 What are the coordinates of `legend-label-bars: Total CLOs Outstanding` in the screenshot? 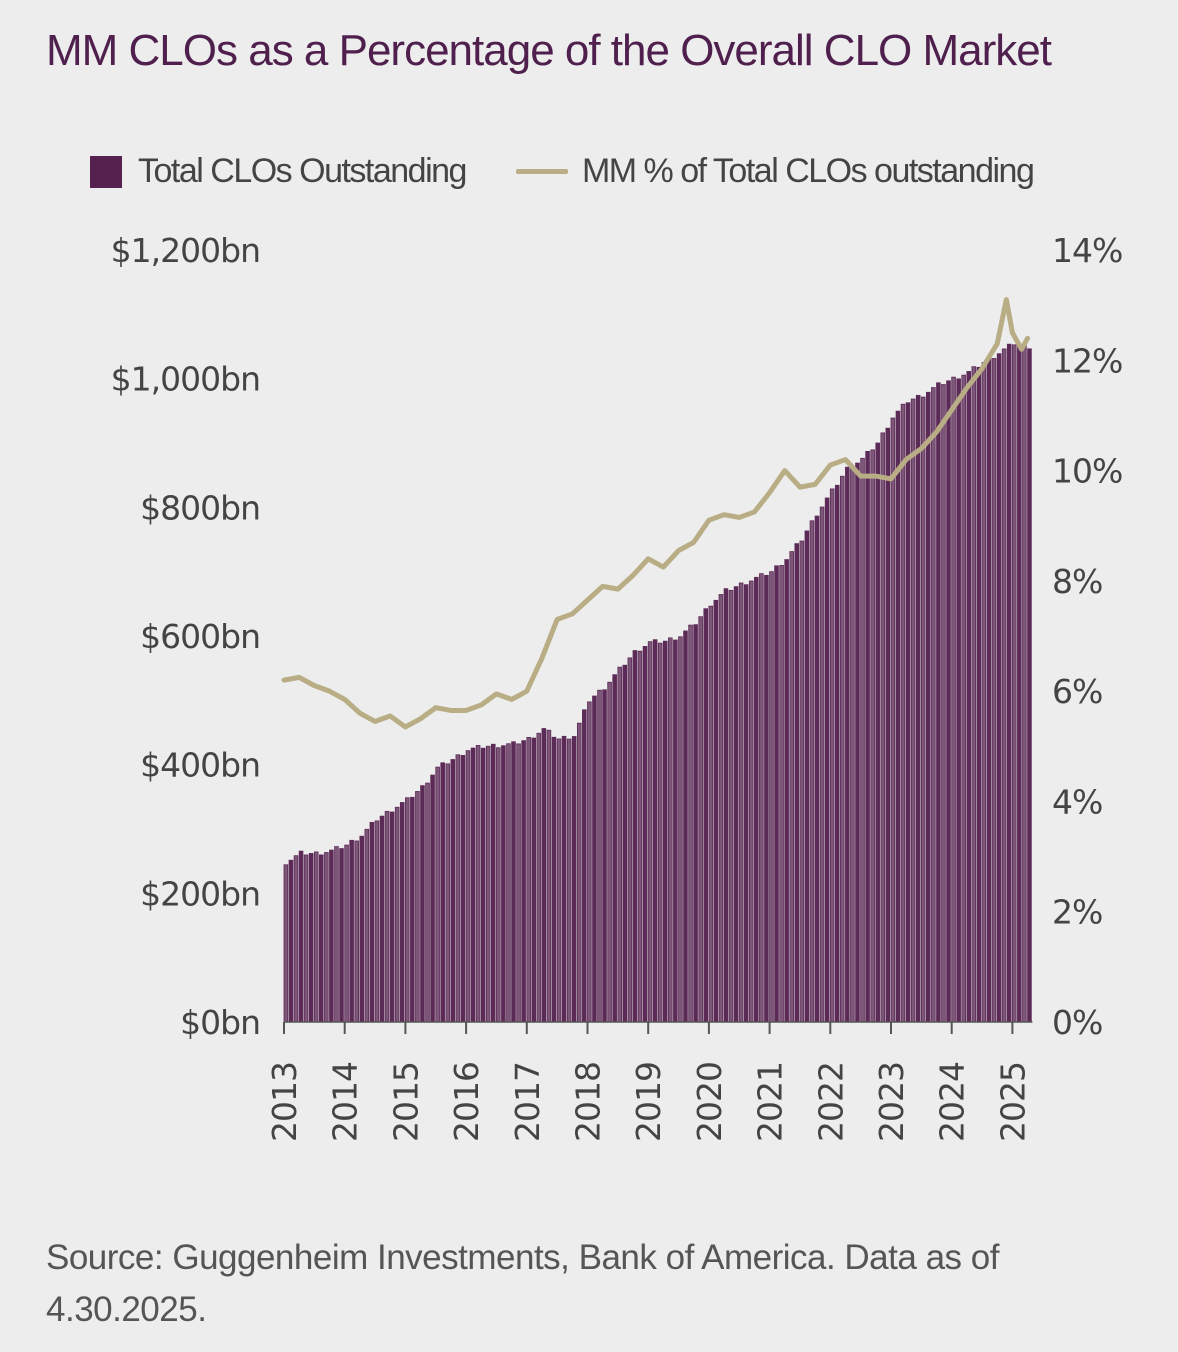 It's located at (302, 171).